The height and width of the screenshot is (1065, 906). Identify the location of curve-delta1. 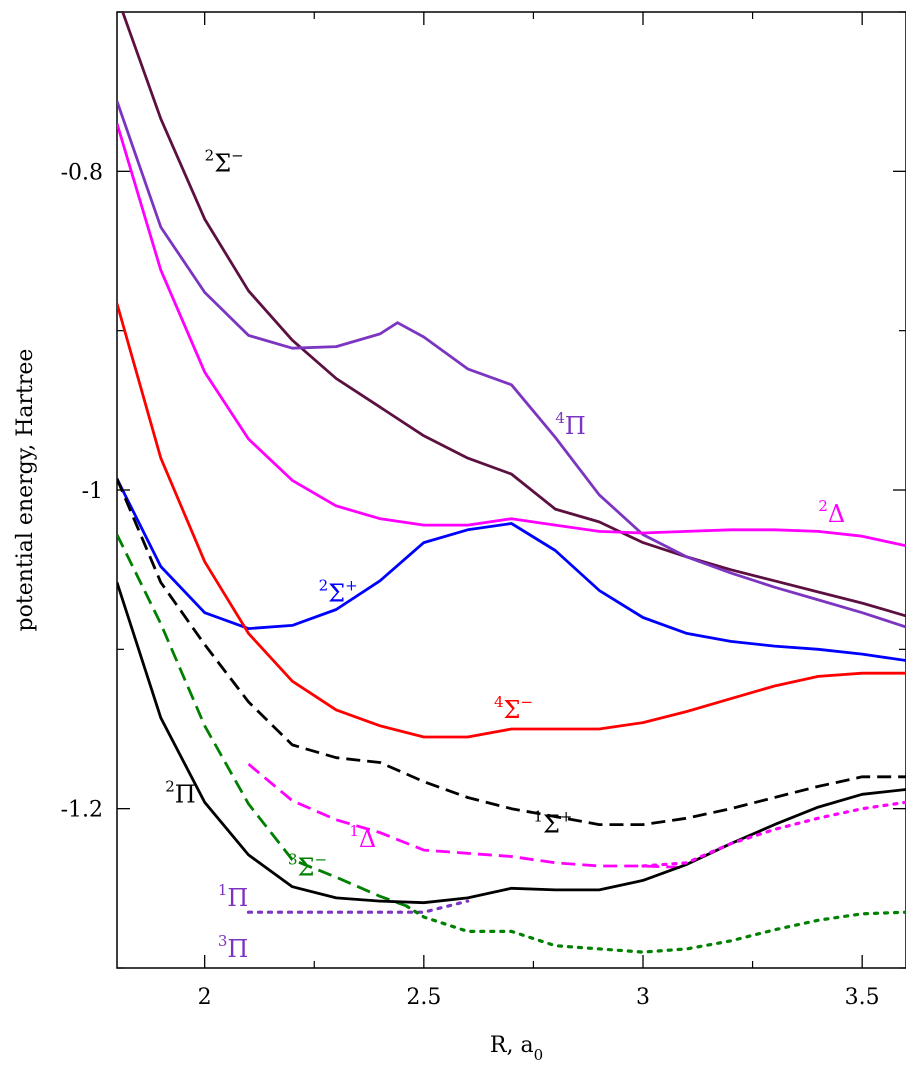
(467, 816).